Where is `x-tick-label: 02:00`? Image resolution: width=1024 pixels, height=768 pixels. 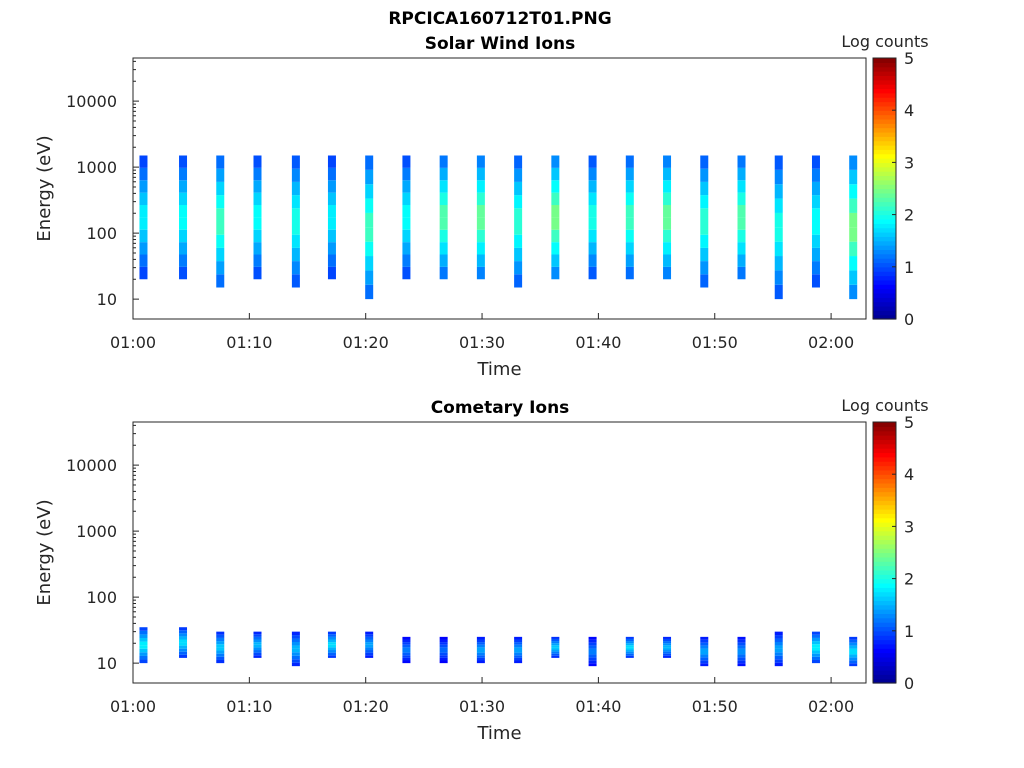
x-tick-label: 02:00 is located at coordinates (831, 342).